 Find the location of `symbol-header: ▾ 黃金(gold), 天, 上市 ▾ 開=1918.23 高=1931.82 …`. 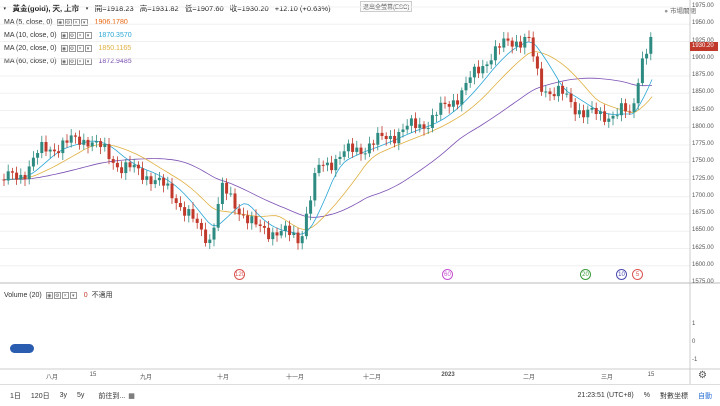

symbol-header: ▾ 黃金(gold), 天, 上市 ▾ 開=1918.23 高=1931.82 … is located at coordinates (345, 8).